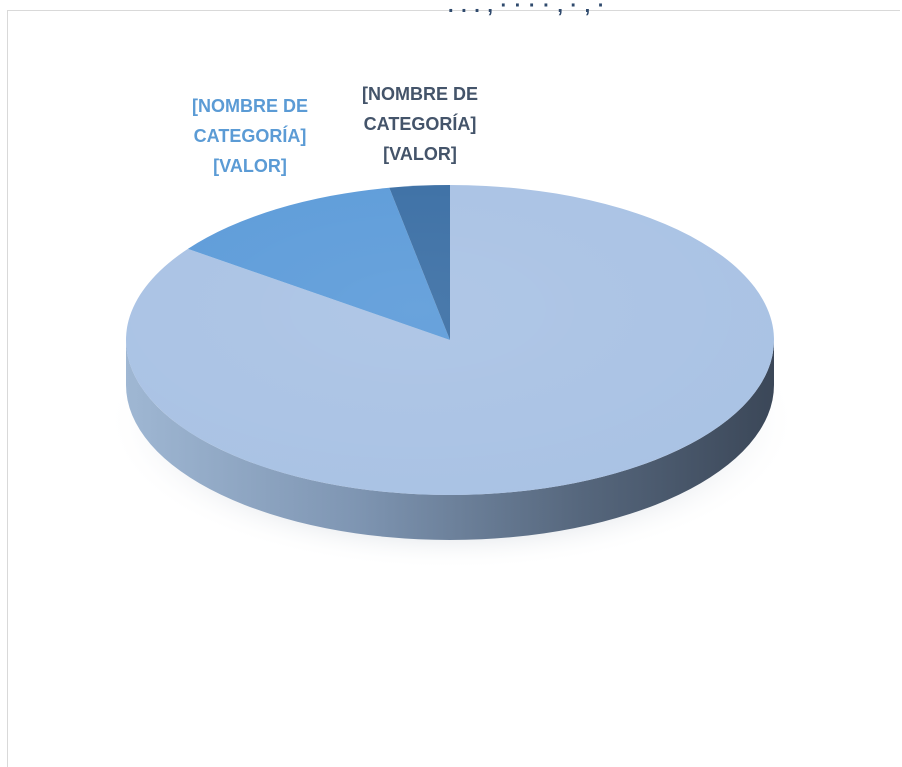 The image size is (902, 767). What do you see at coordinates (420, 94) in the screenshot?
I see `label-3-line-1: [NOMBRE DE` at bounding box center [420, 94].